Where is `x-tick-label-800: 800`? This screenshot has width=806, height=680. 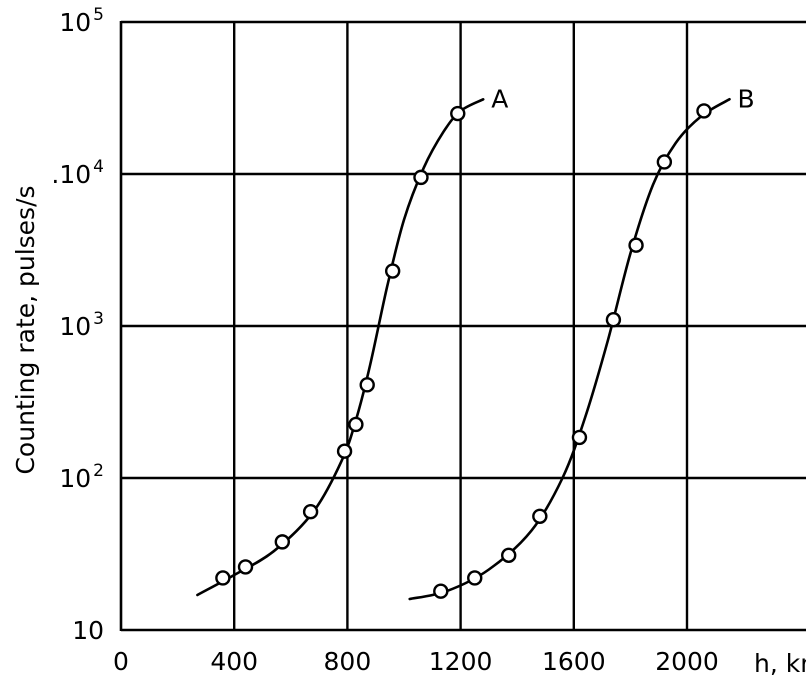 x-tick-label-800: 800 is located at coordinates (348, 661).